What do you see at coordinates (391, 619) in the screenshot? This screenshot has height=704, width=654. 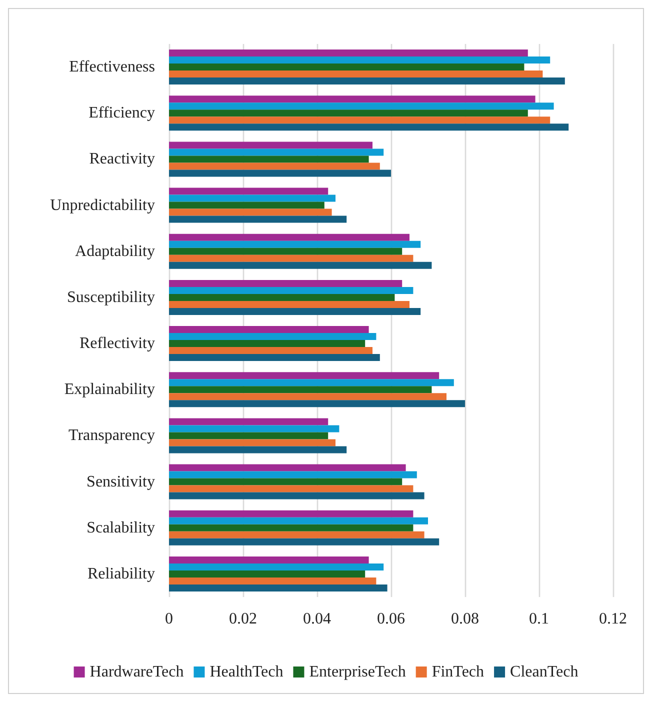 I see `x-tick-label: 0.06` at bounding box center [391, 619].